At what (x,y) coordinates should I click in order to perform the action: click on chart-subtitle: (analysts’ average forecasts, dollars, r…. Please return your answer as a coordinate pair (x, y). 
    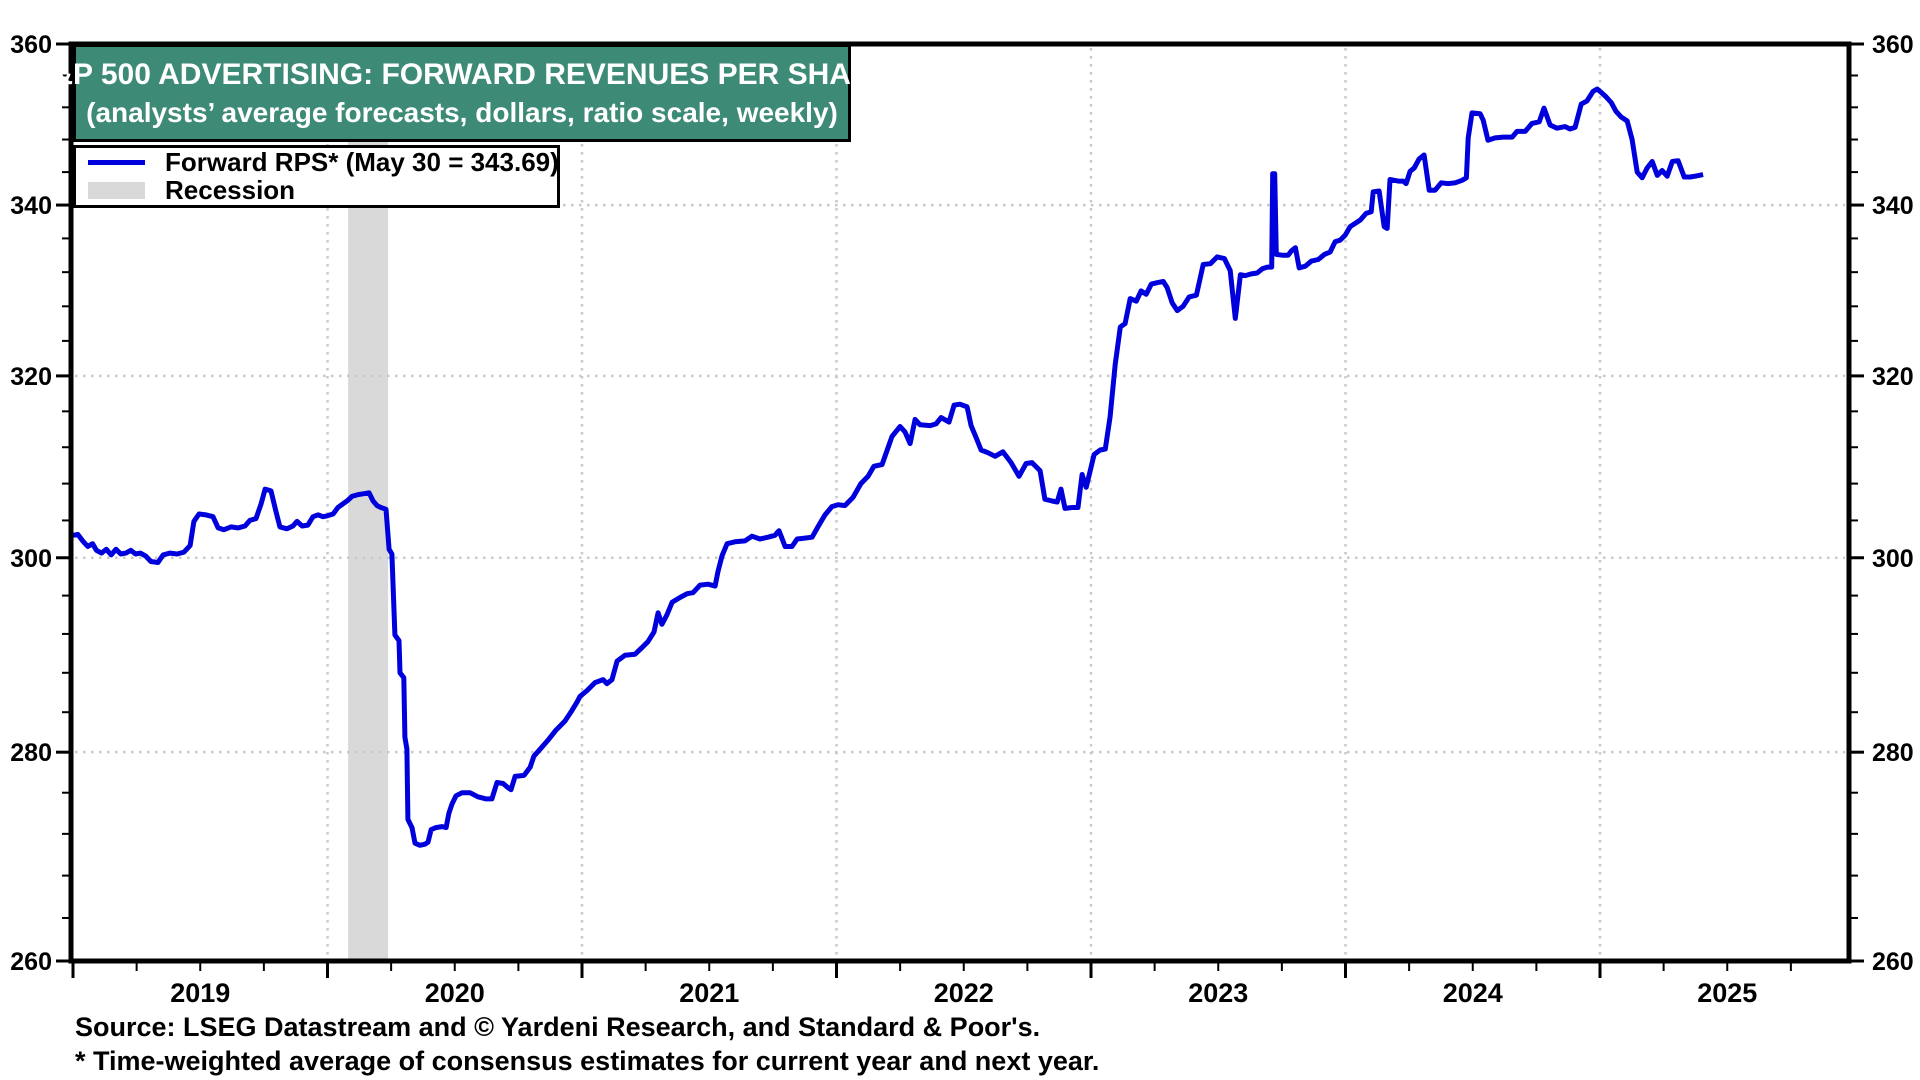
    Looking at the image, I should click on (462, 112).